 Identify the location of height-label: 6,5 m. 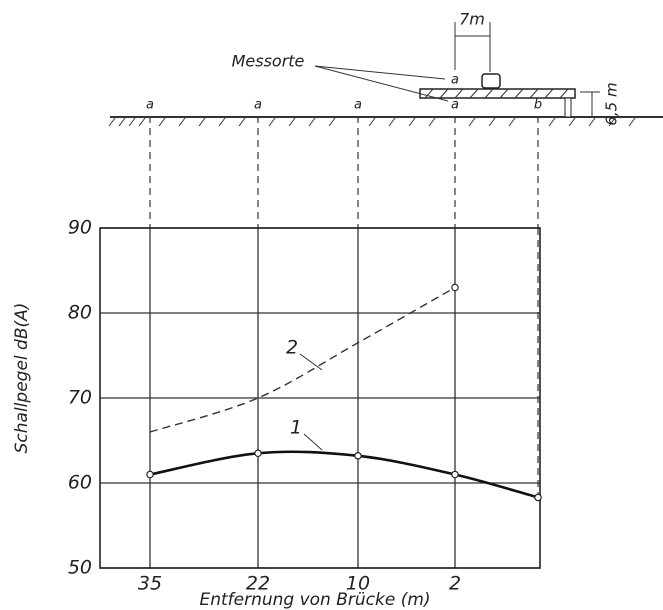
(612, 103).